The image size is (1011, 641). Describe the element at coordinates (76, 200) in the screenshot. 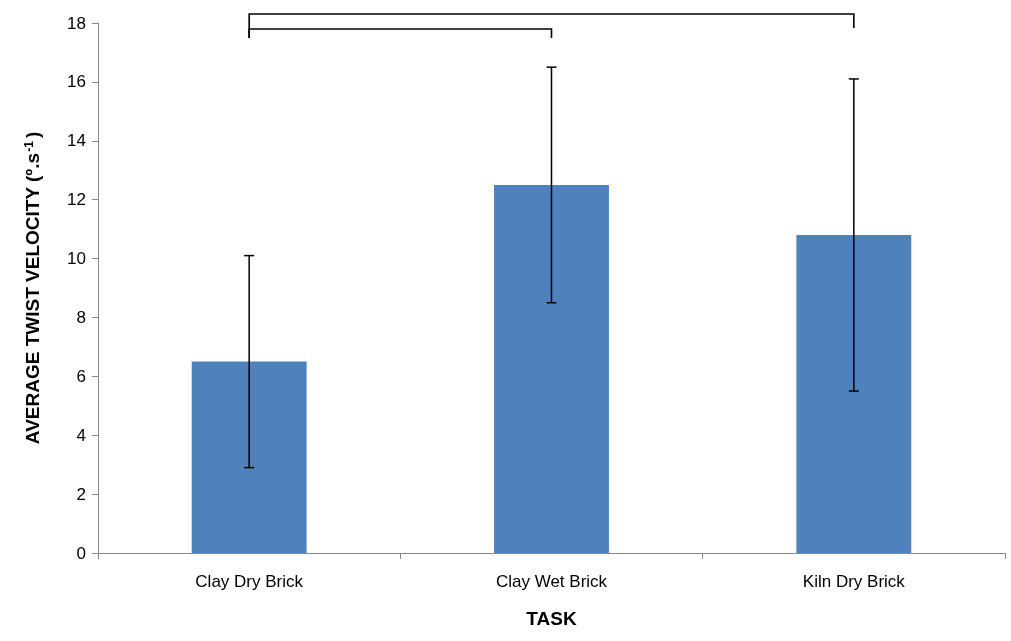

I see `y-tick-label: 12` at that location.